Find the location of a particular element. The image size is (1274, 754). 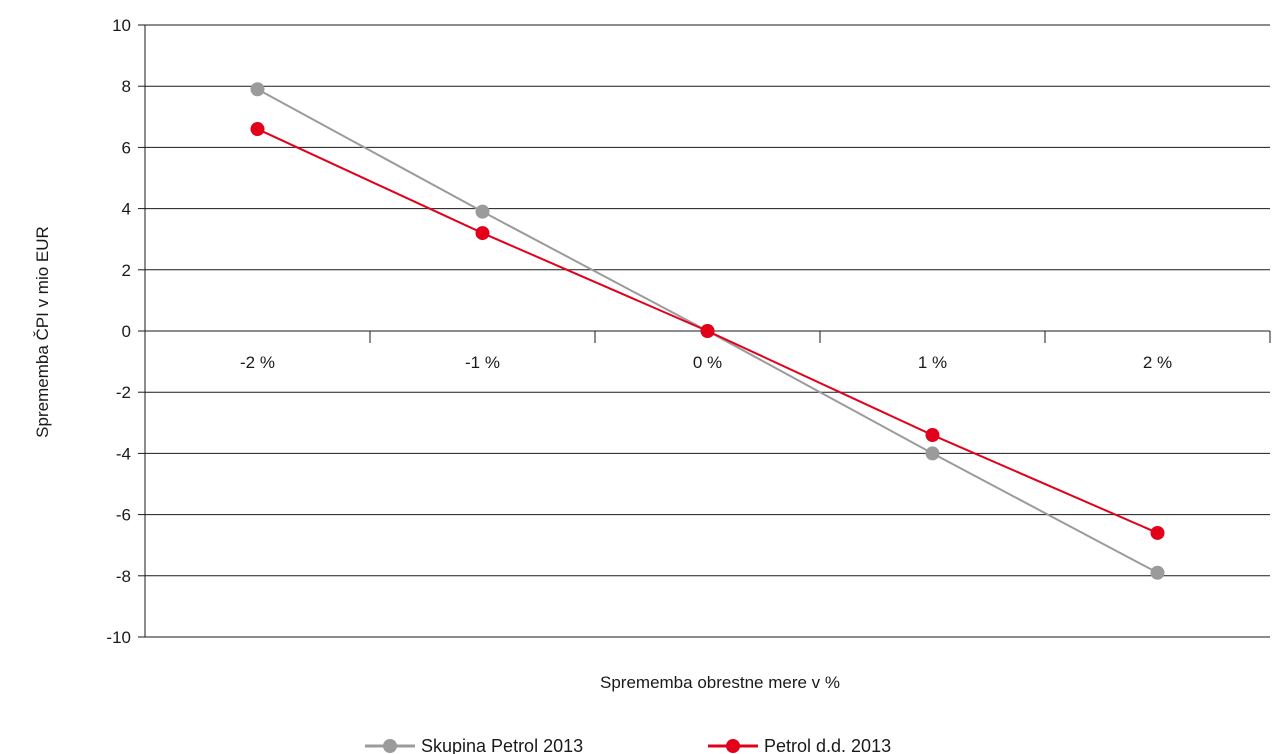

y-axis-ticks: 10 8 6 4 2 0 -2 -4 -6 -8 -10 is located at coordinates (125, 331).